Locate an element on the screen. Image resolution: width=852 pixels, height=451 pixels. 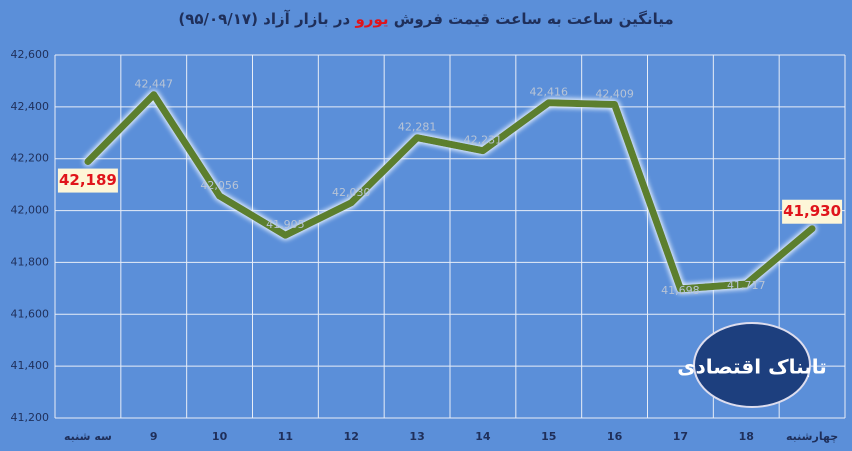
data-label: 42,189 is located at coordinates (88, 180).